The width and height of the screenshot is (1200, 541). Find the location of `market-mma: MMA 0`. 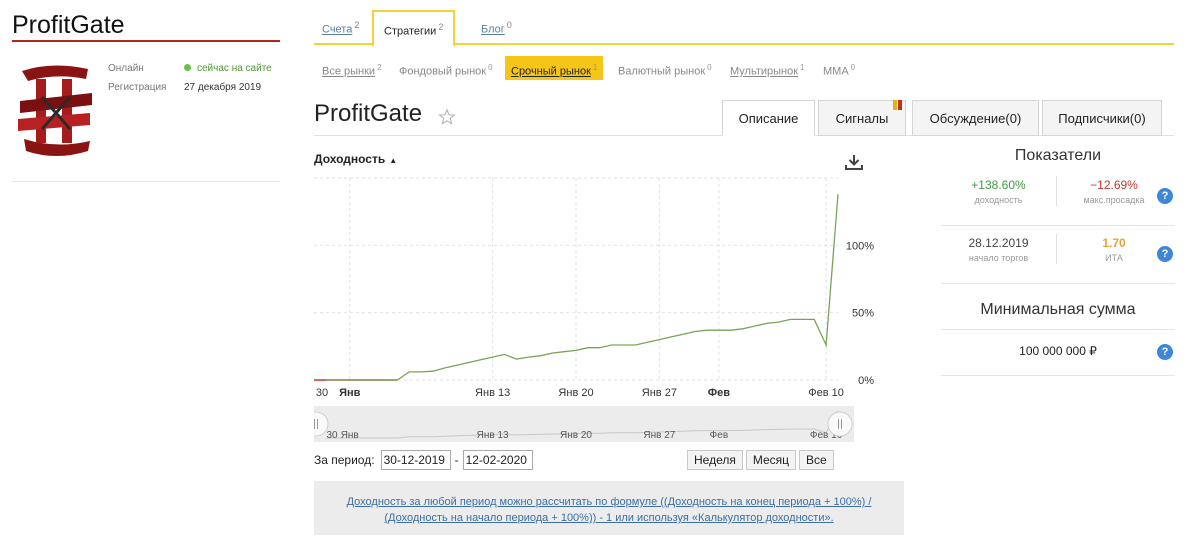

market-mma: MMA 0 is located at coordinates (839, 68).